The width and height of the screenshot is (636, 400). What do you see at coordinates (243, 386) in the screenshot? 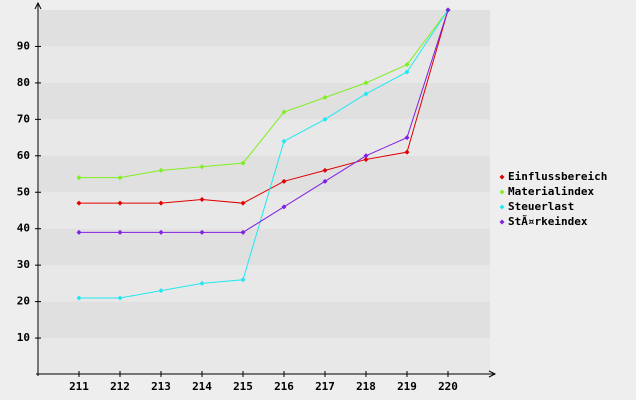
I see `x-tick-label: 215` at bounding box center [243, 386].